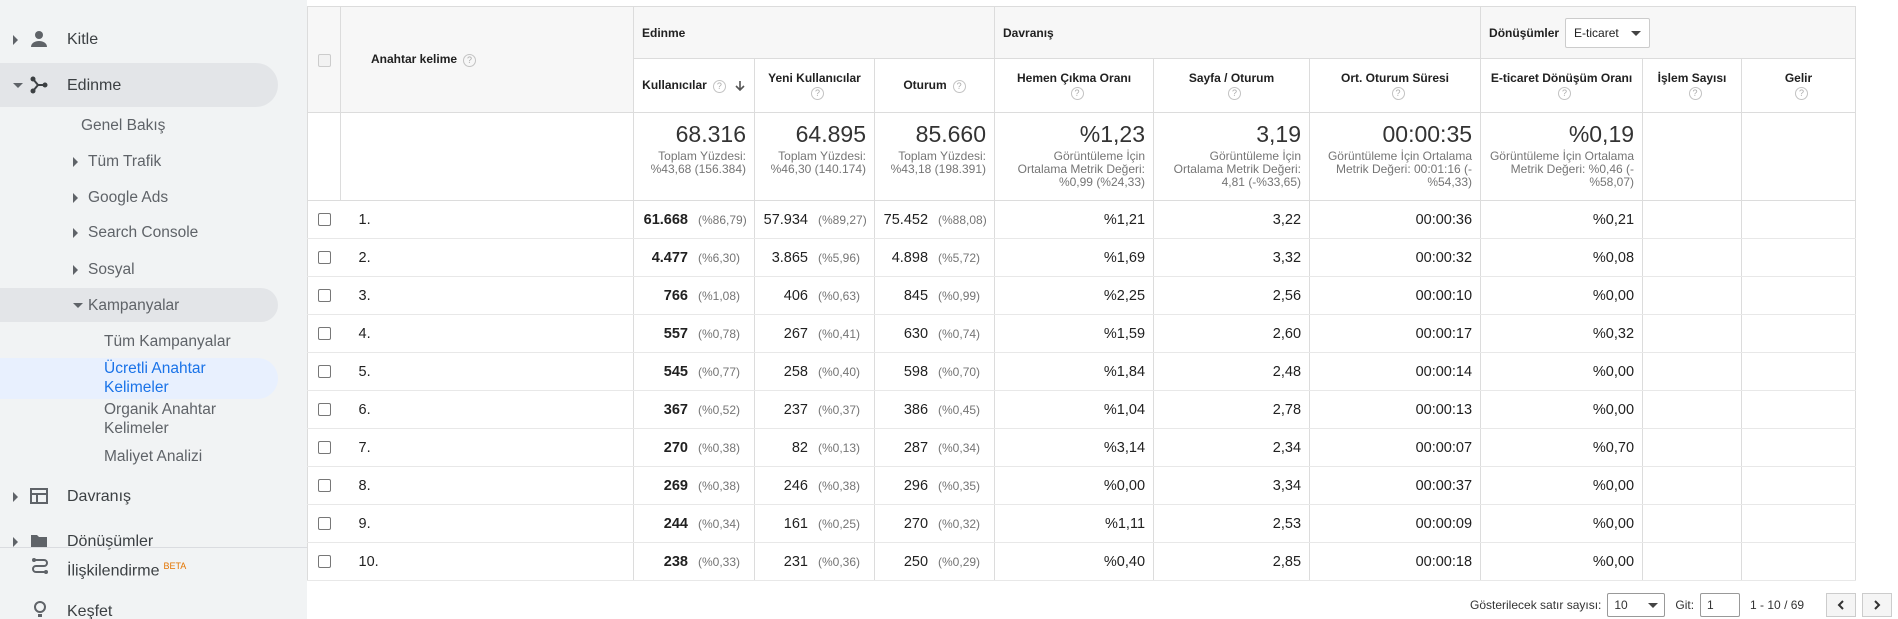 This screenshot has width=1898, height=619. Describe the element at coordinates (814, 78) in the screenshot. I see `column-label: Yeni Kullanıcılar` at that location.